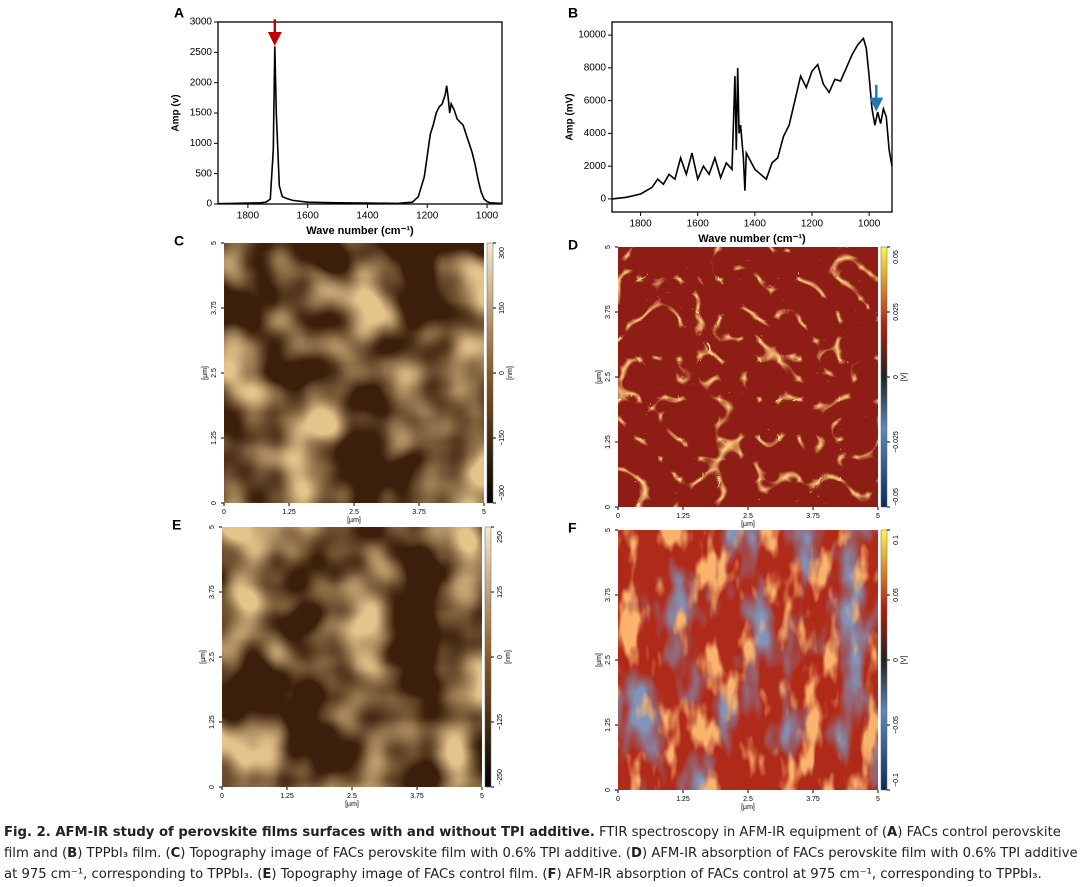 The height and width of the screenshot is (887, 1080). Describe the element at coordinates (201, 143) in the screenshot. I see `y-tick-label: 1000` at that location.